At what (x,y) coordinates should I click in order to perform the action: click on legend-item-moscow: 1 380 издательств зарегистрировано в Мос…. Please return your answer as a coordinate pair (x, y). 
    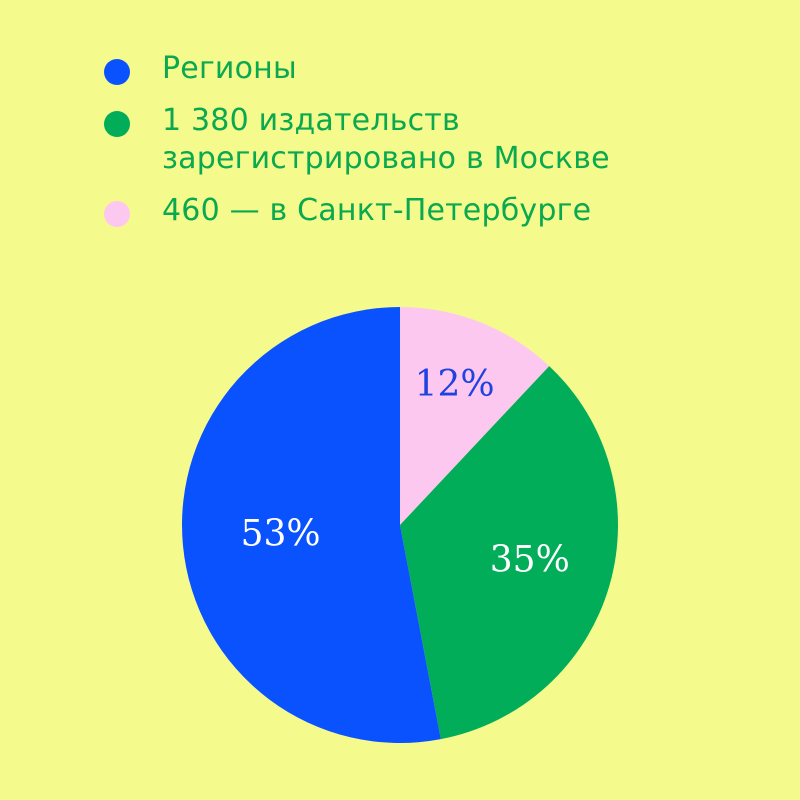
    Looking at the image, I should click on (430, 140).